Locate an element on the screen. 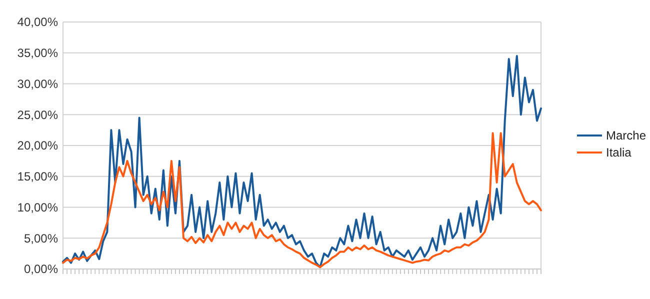  legend-label: Italia is located at coordinates (619, 153).